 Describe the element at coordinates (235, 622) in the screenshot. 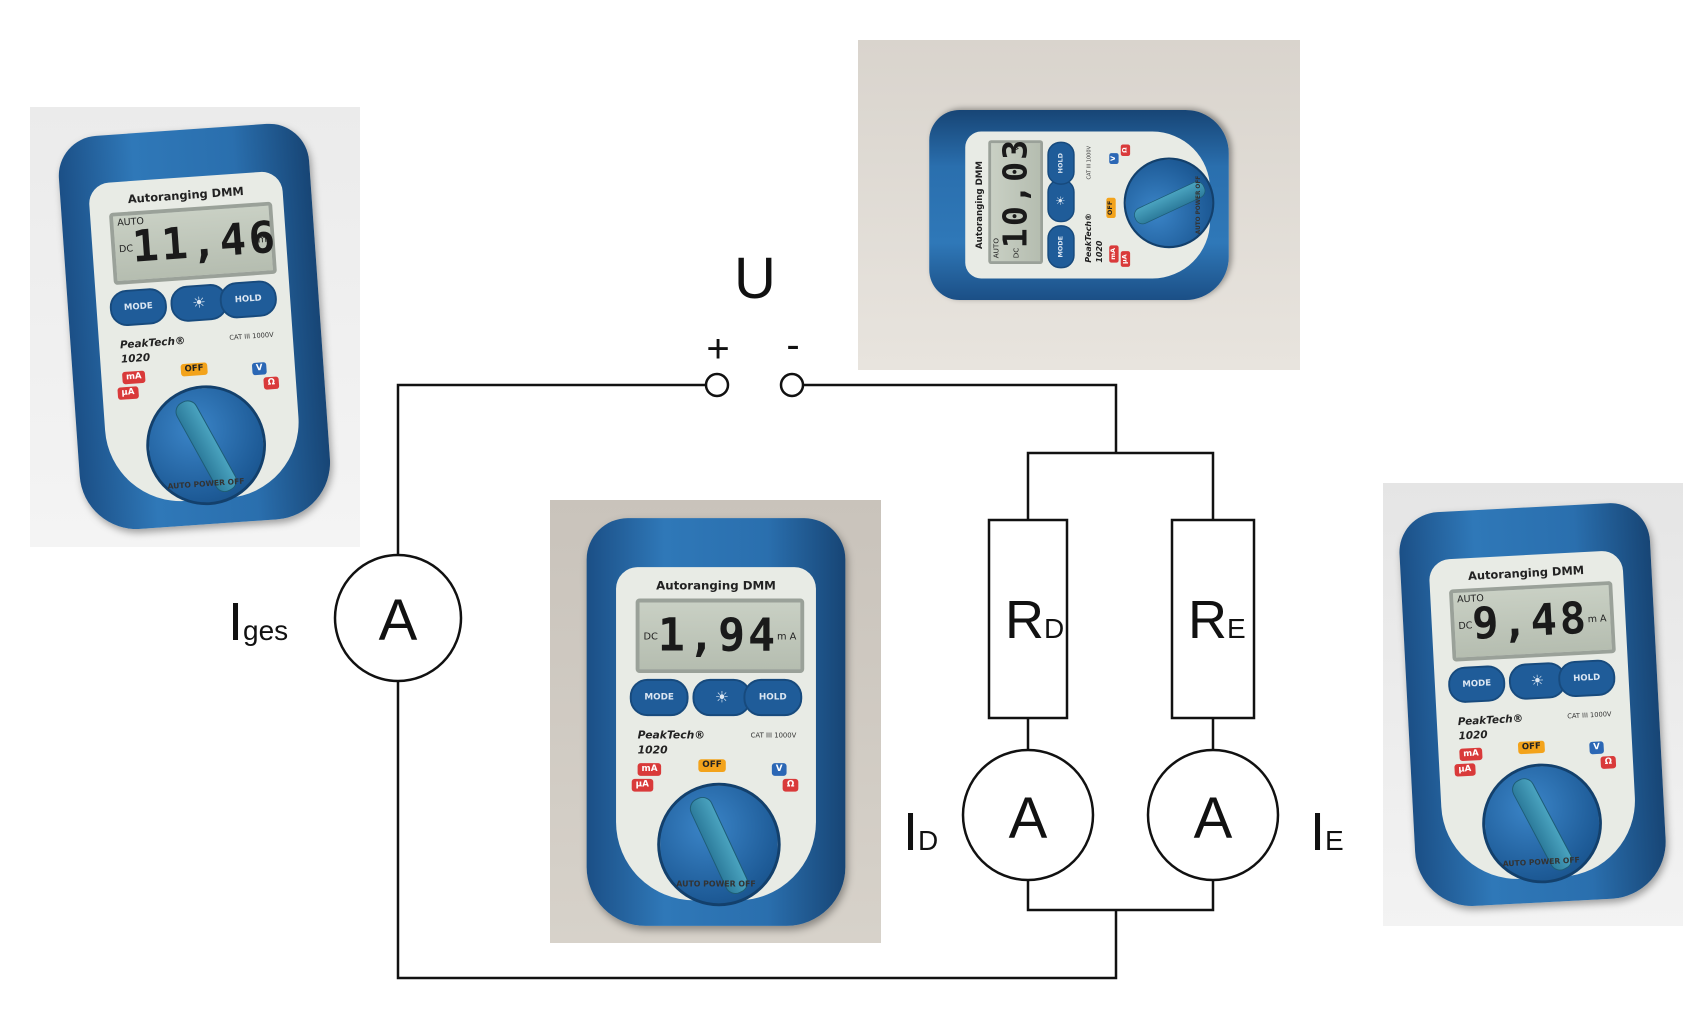

I see `current-total-main: I` at that location.